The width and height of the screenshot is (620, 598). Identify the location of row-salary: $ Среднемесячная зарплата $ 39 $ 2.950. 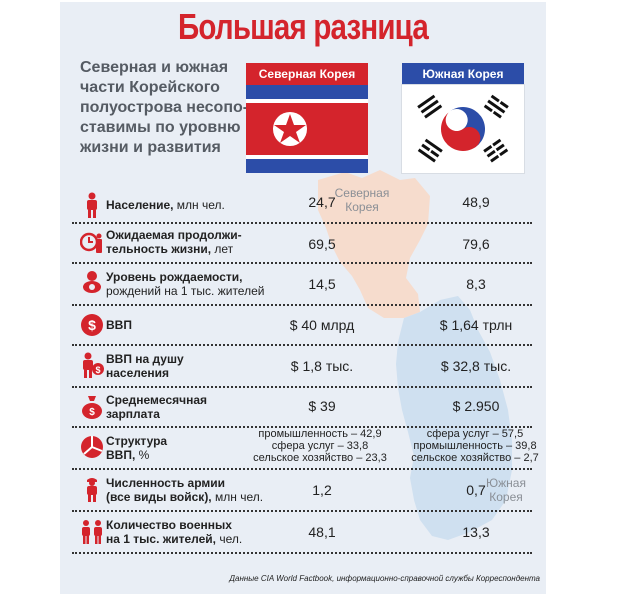
(301, 407).